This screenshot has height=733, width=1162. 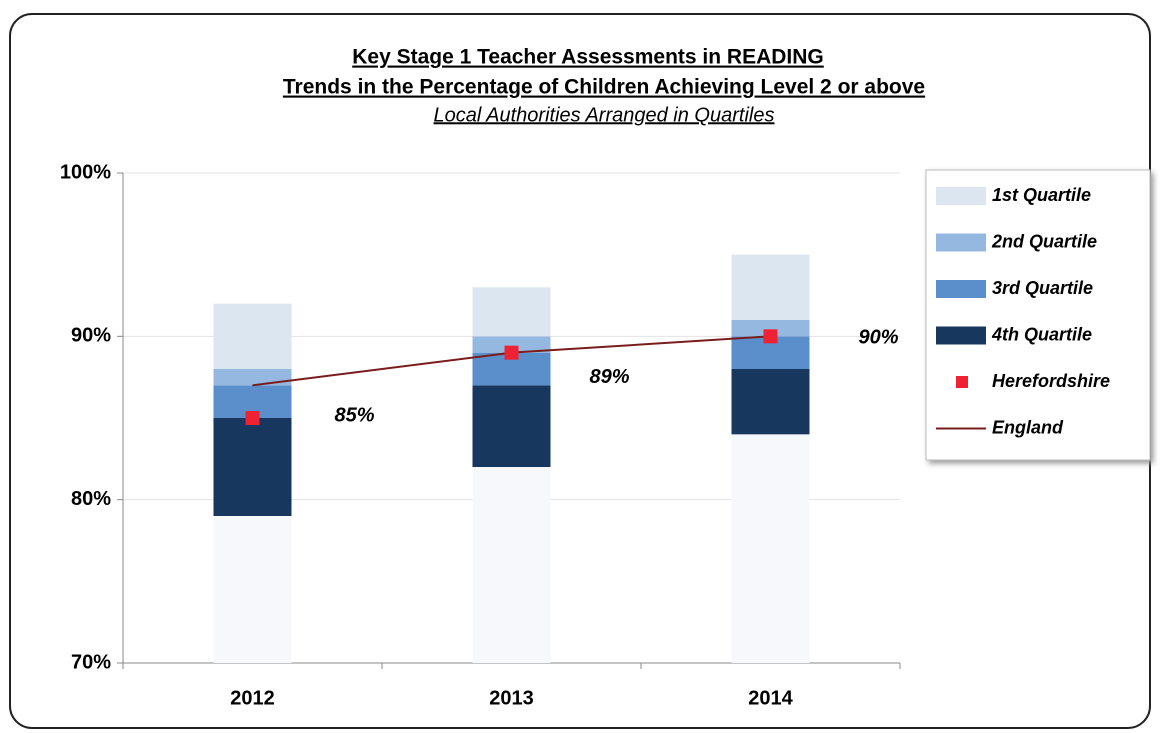 What do you see at coordinates (610, 377) in the screenshot?
I see `value-label: 89%` at bounding box center [610, 377].